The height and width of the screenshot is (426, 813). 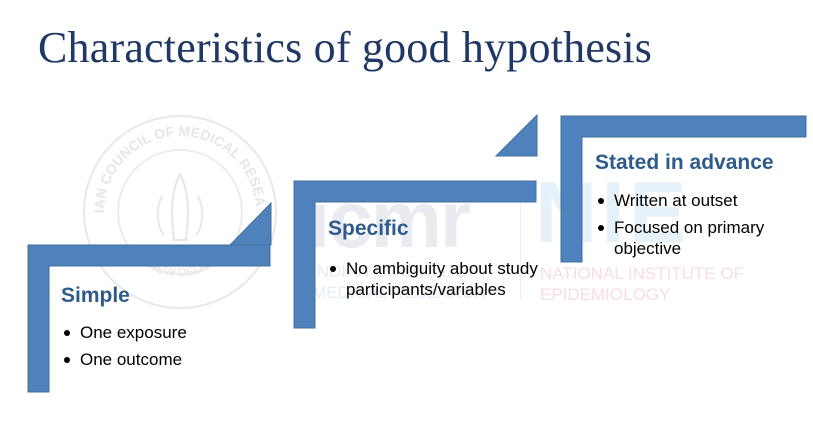 I want to click on list-item: Written at outset, so click(x=698, y=200).